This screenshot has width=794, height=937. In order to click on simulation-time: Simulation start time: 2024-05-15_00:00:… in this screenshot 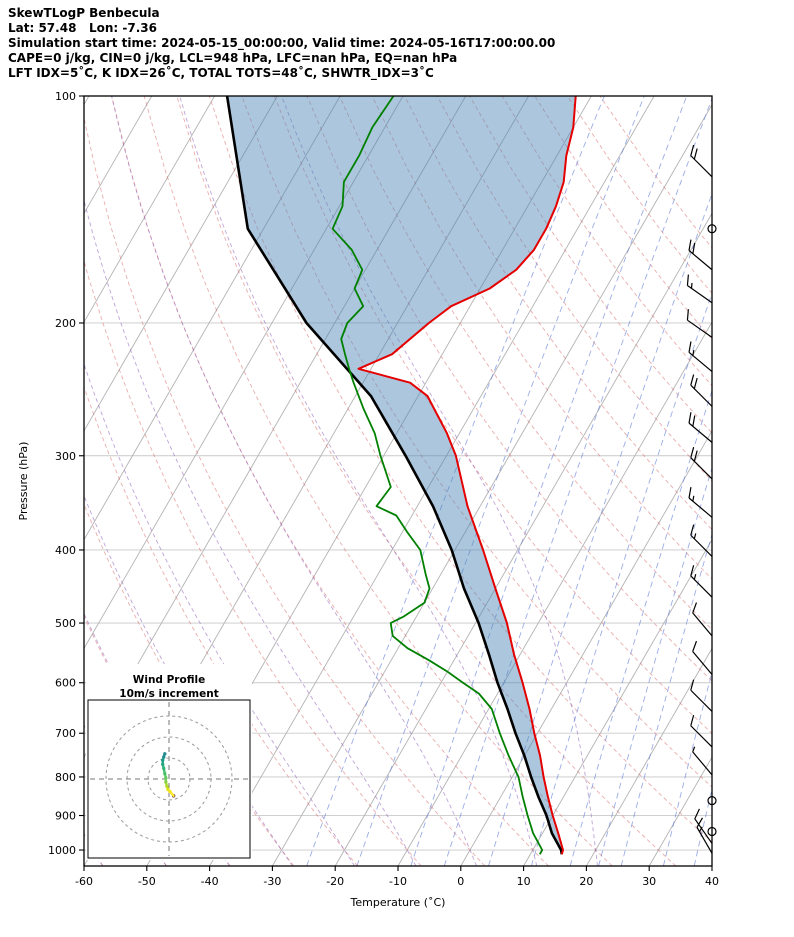, I will do `click(281, 43)`.